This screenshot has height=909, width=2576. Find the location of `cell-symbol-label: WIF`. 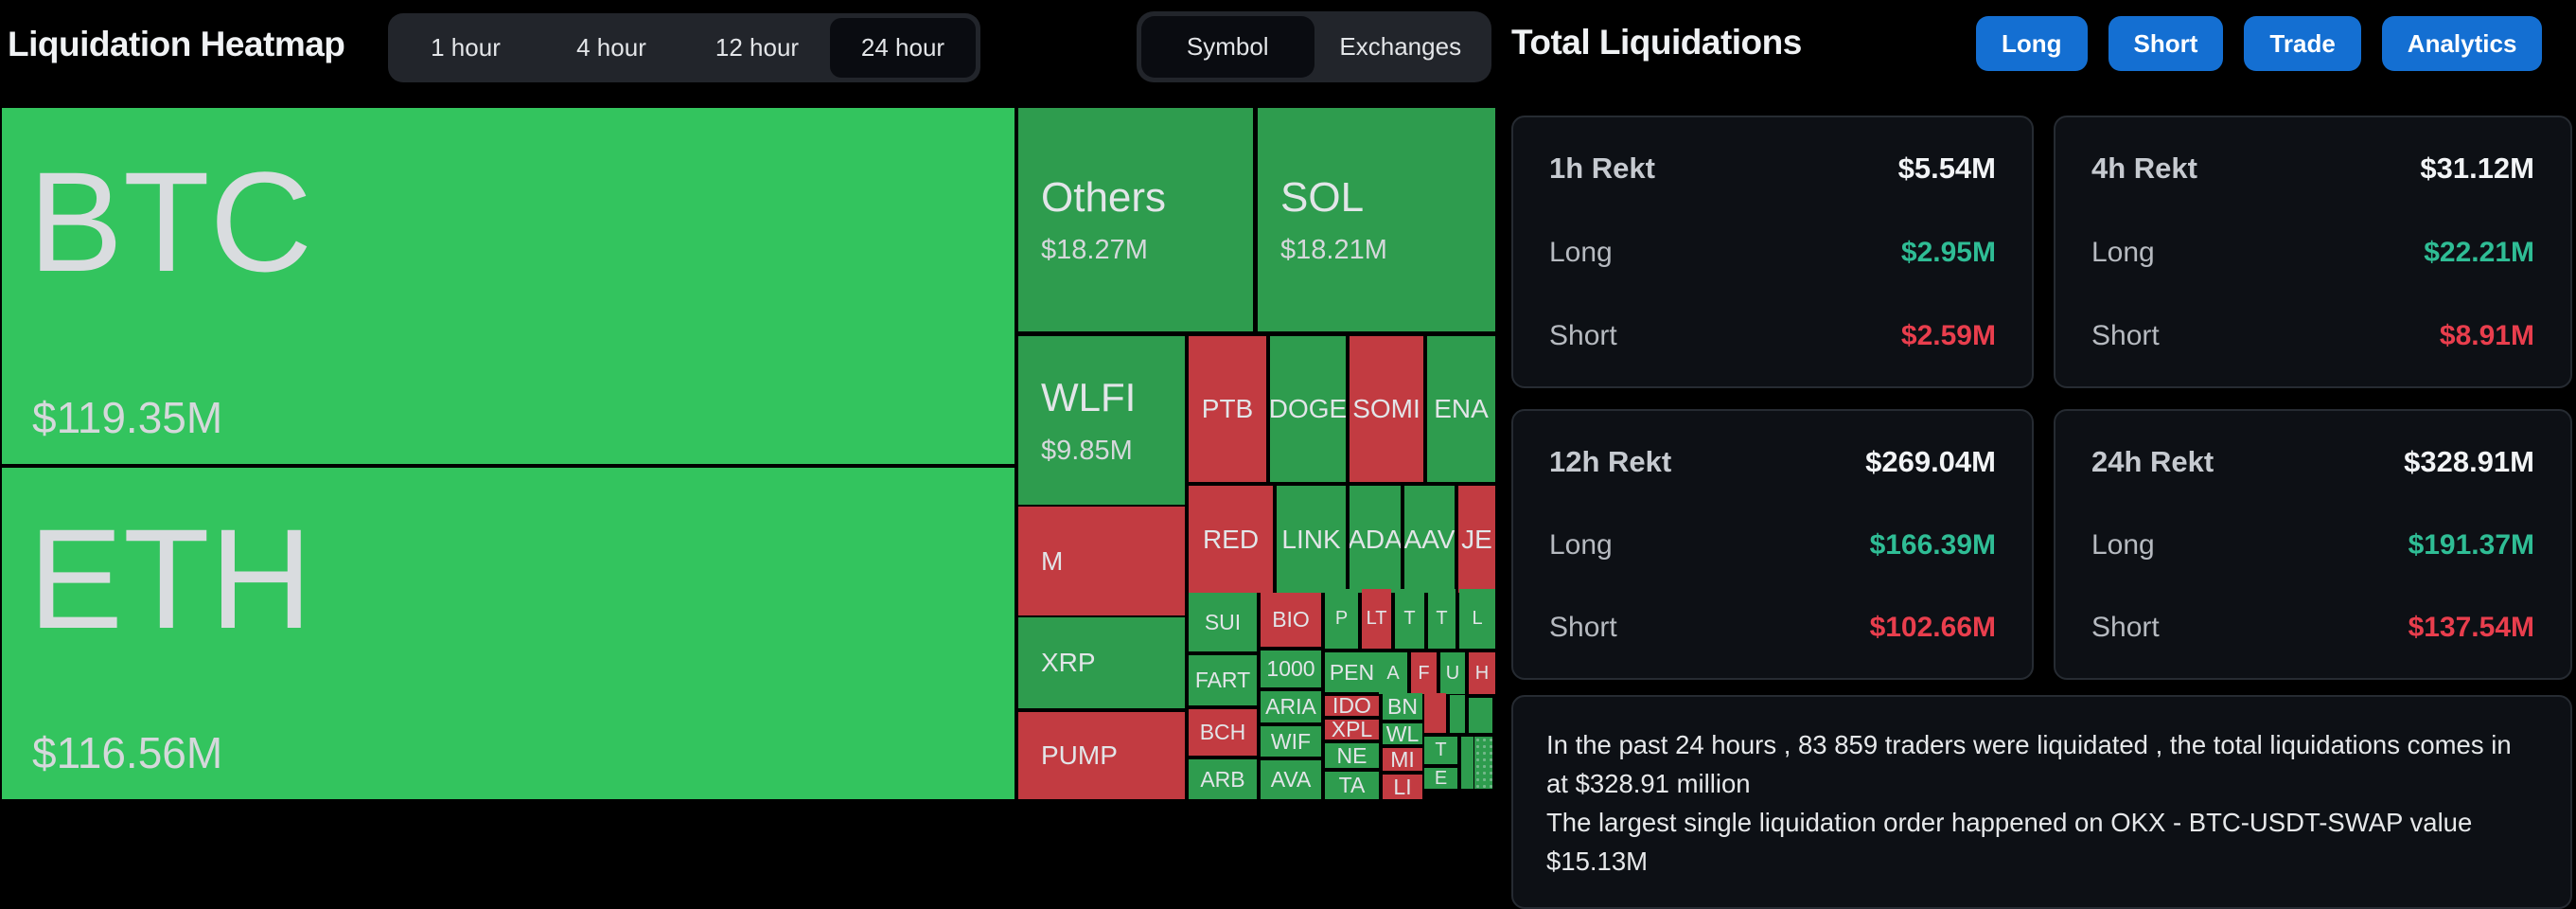

cell-symbol-label: WIF is located at coordinates (1291, 741).